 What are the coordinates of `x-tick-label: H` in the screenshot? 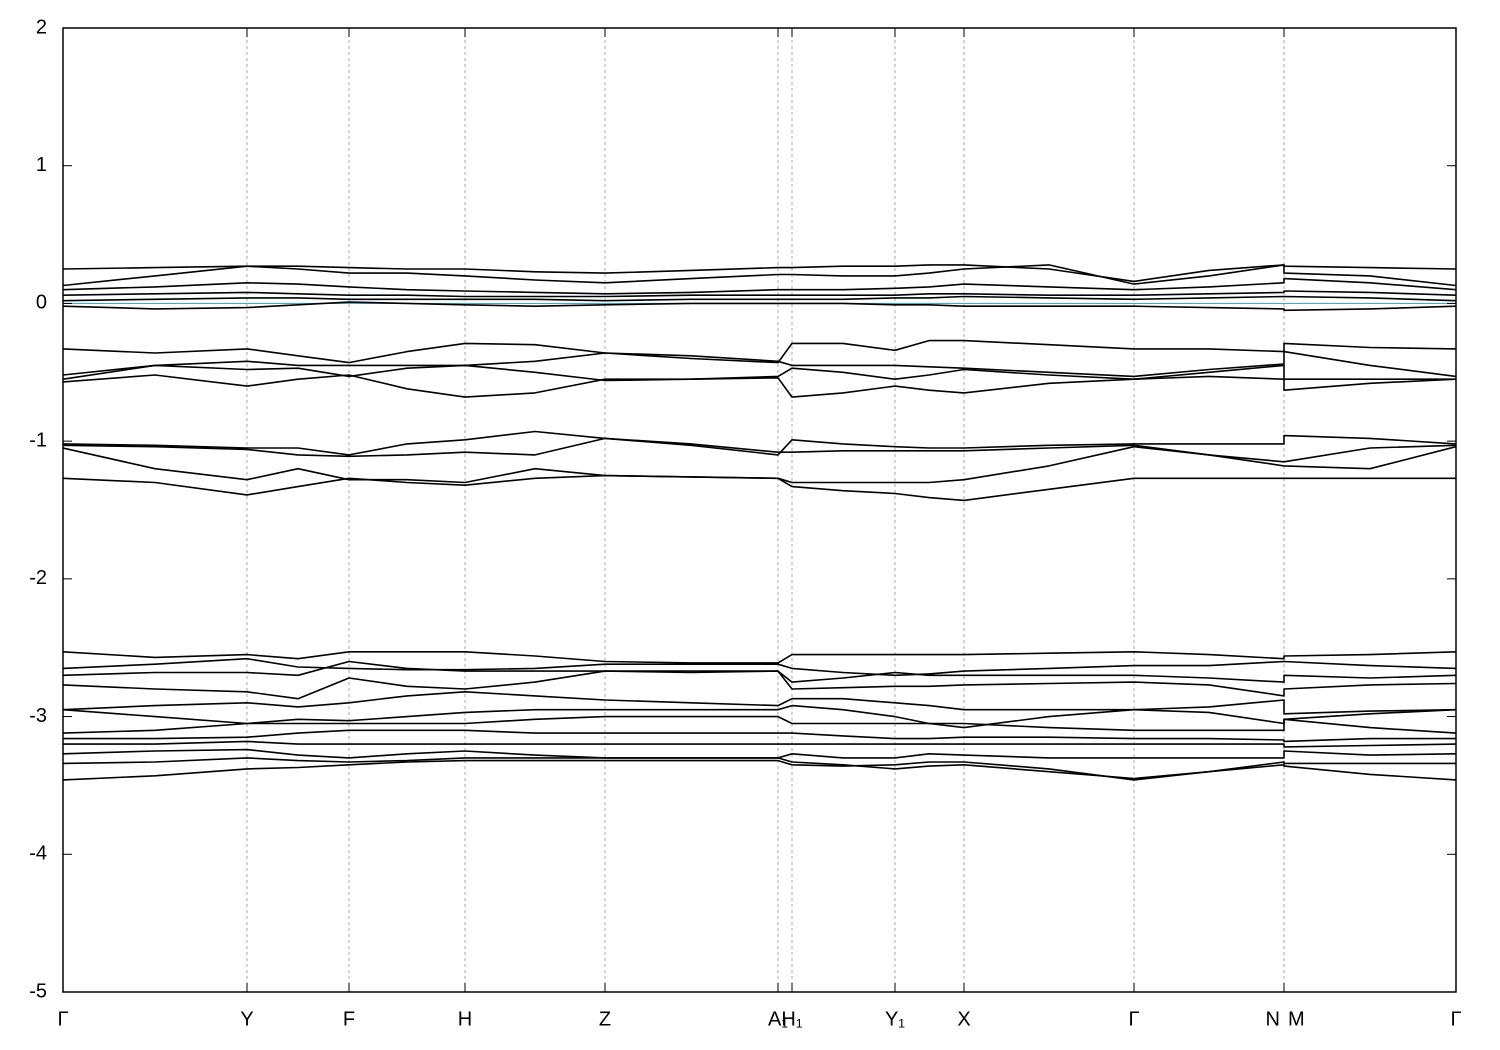 It's located at (465, 1019).